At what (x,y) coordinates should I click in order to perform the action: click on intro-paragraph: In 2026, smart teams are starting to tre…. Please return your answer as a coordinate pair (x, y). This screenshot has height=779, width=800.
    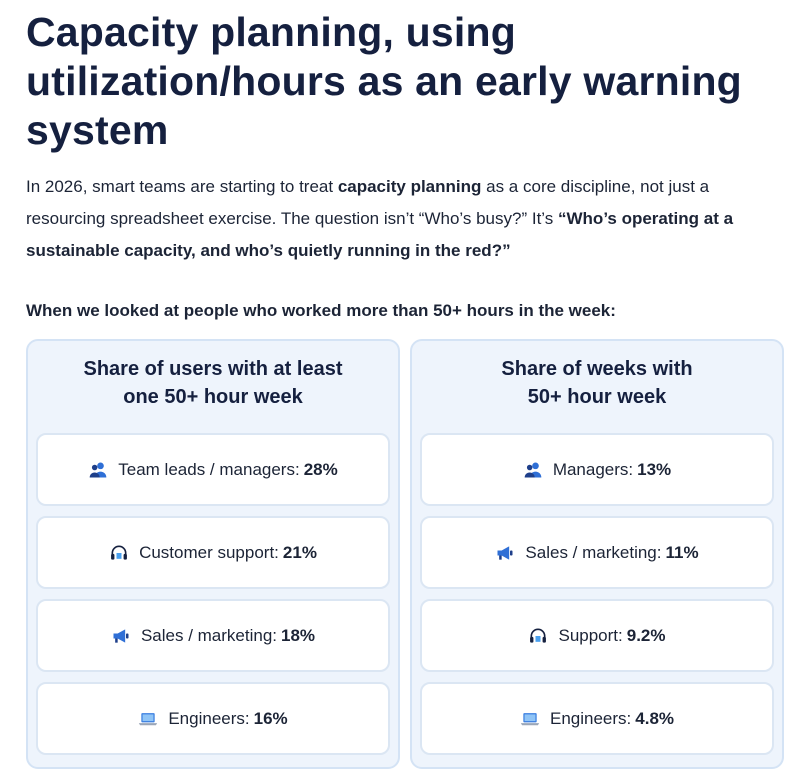
    Looking at the image, I should click on (406, 219).